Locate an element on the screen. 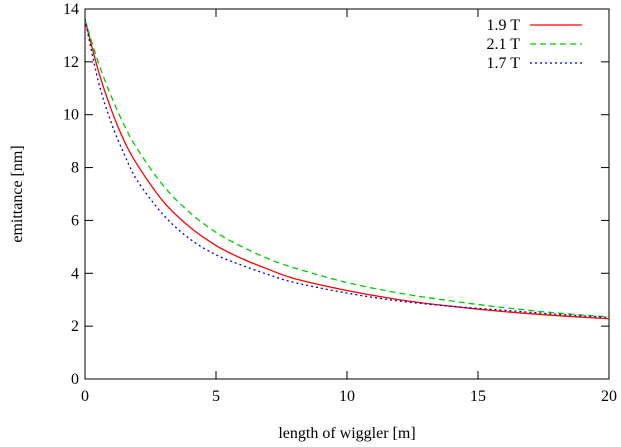 The image size is (621, 447). x-tick-label: 10 is located at coordinates (347, 396).